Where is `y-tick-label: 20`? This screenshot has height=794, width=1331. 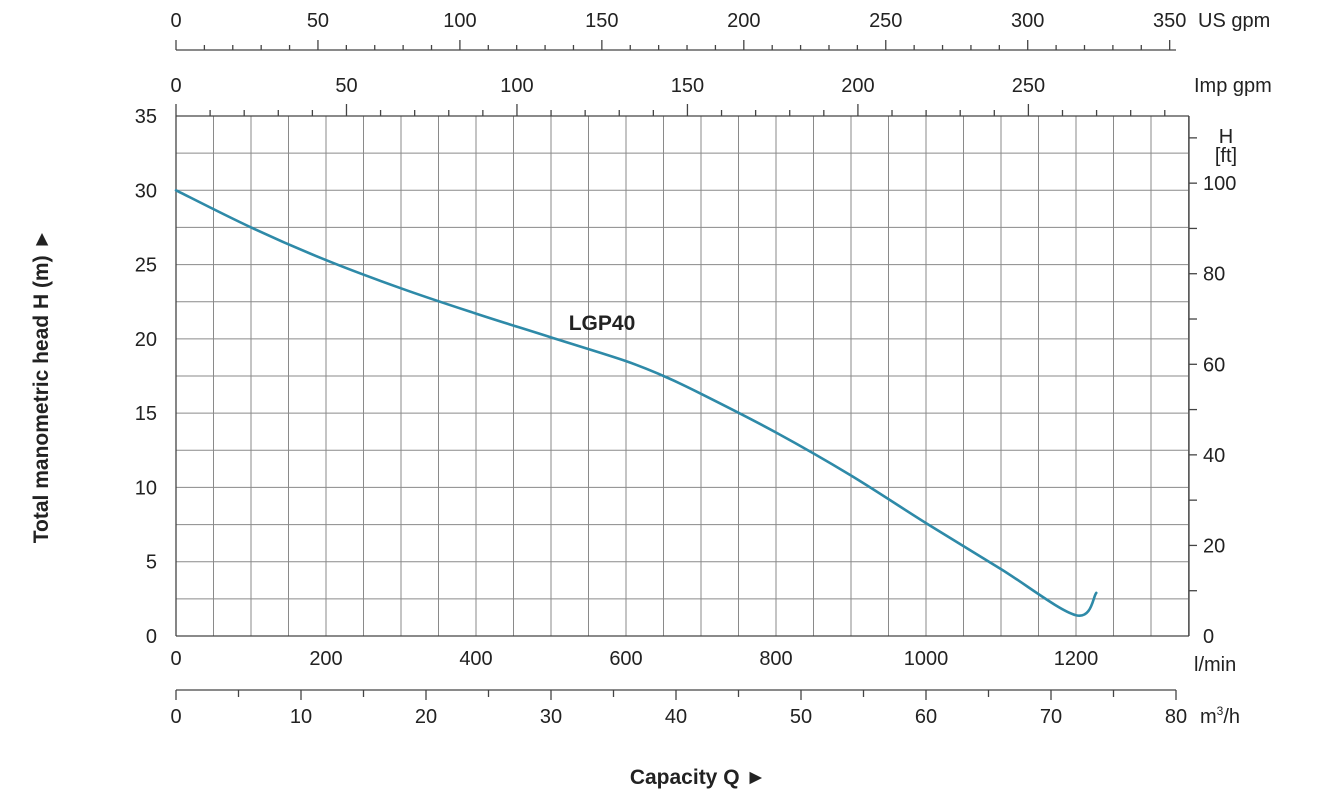 y-tick-label: 20 is located at coordinates (146, 340).